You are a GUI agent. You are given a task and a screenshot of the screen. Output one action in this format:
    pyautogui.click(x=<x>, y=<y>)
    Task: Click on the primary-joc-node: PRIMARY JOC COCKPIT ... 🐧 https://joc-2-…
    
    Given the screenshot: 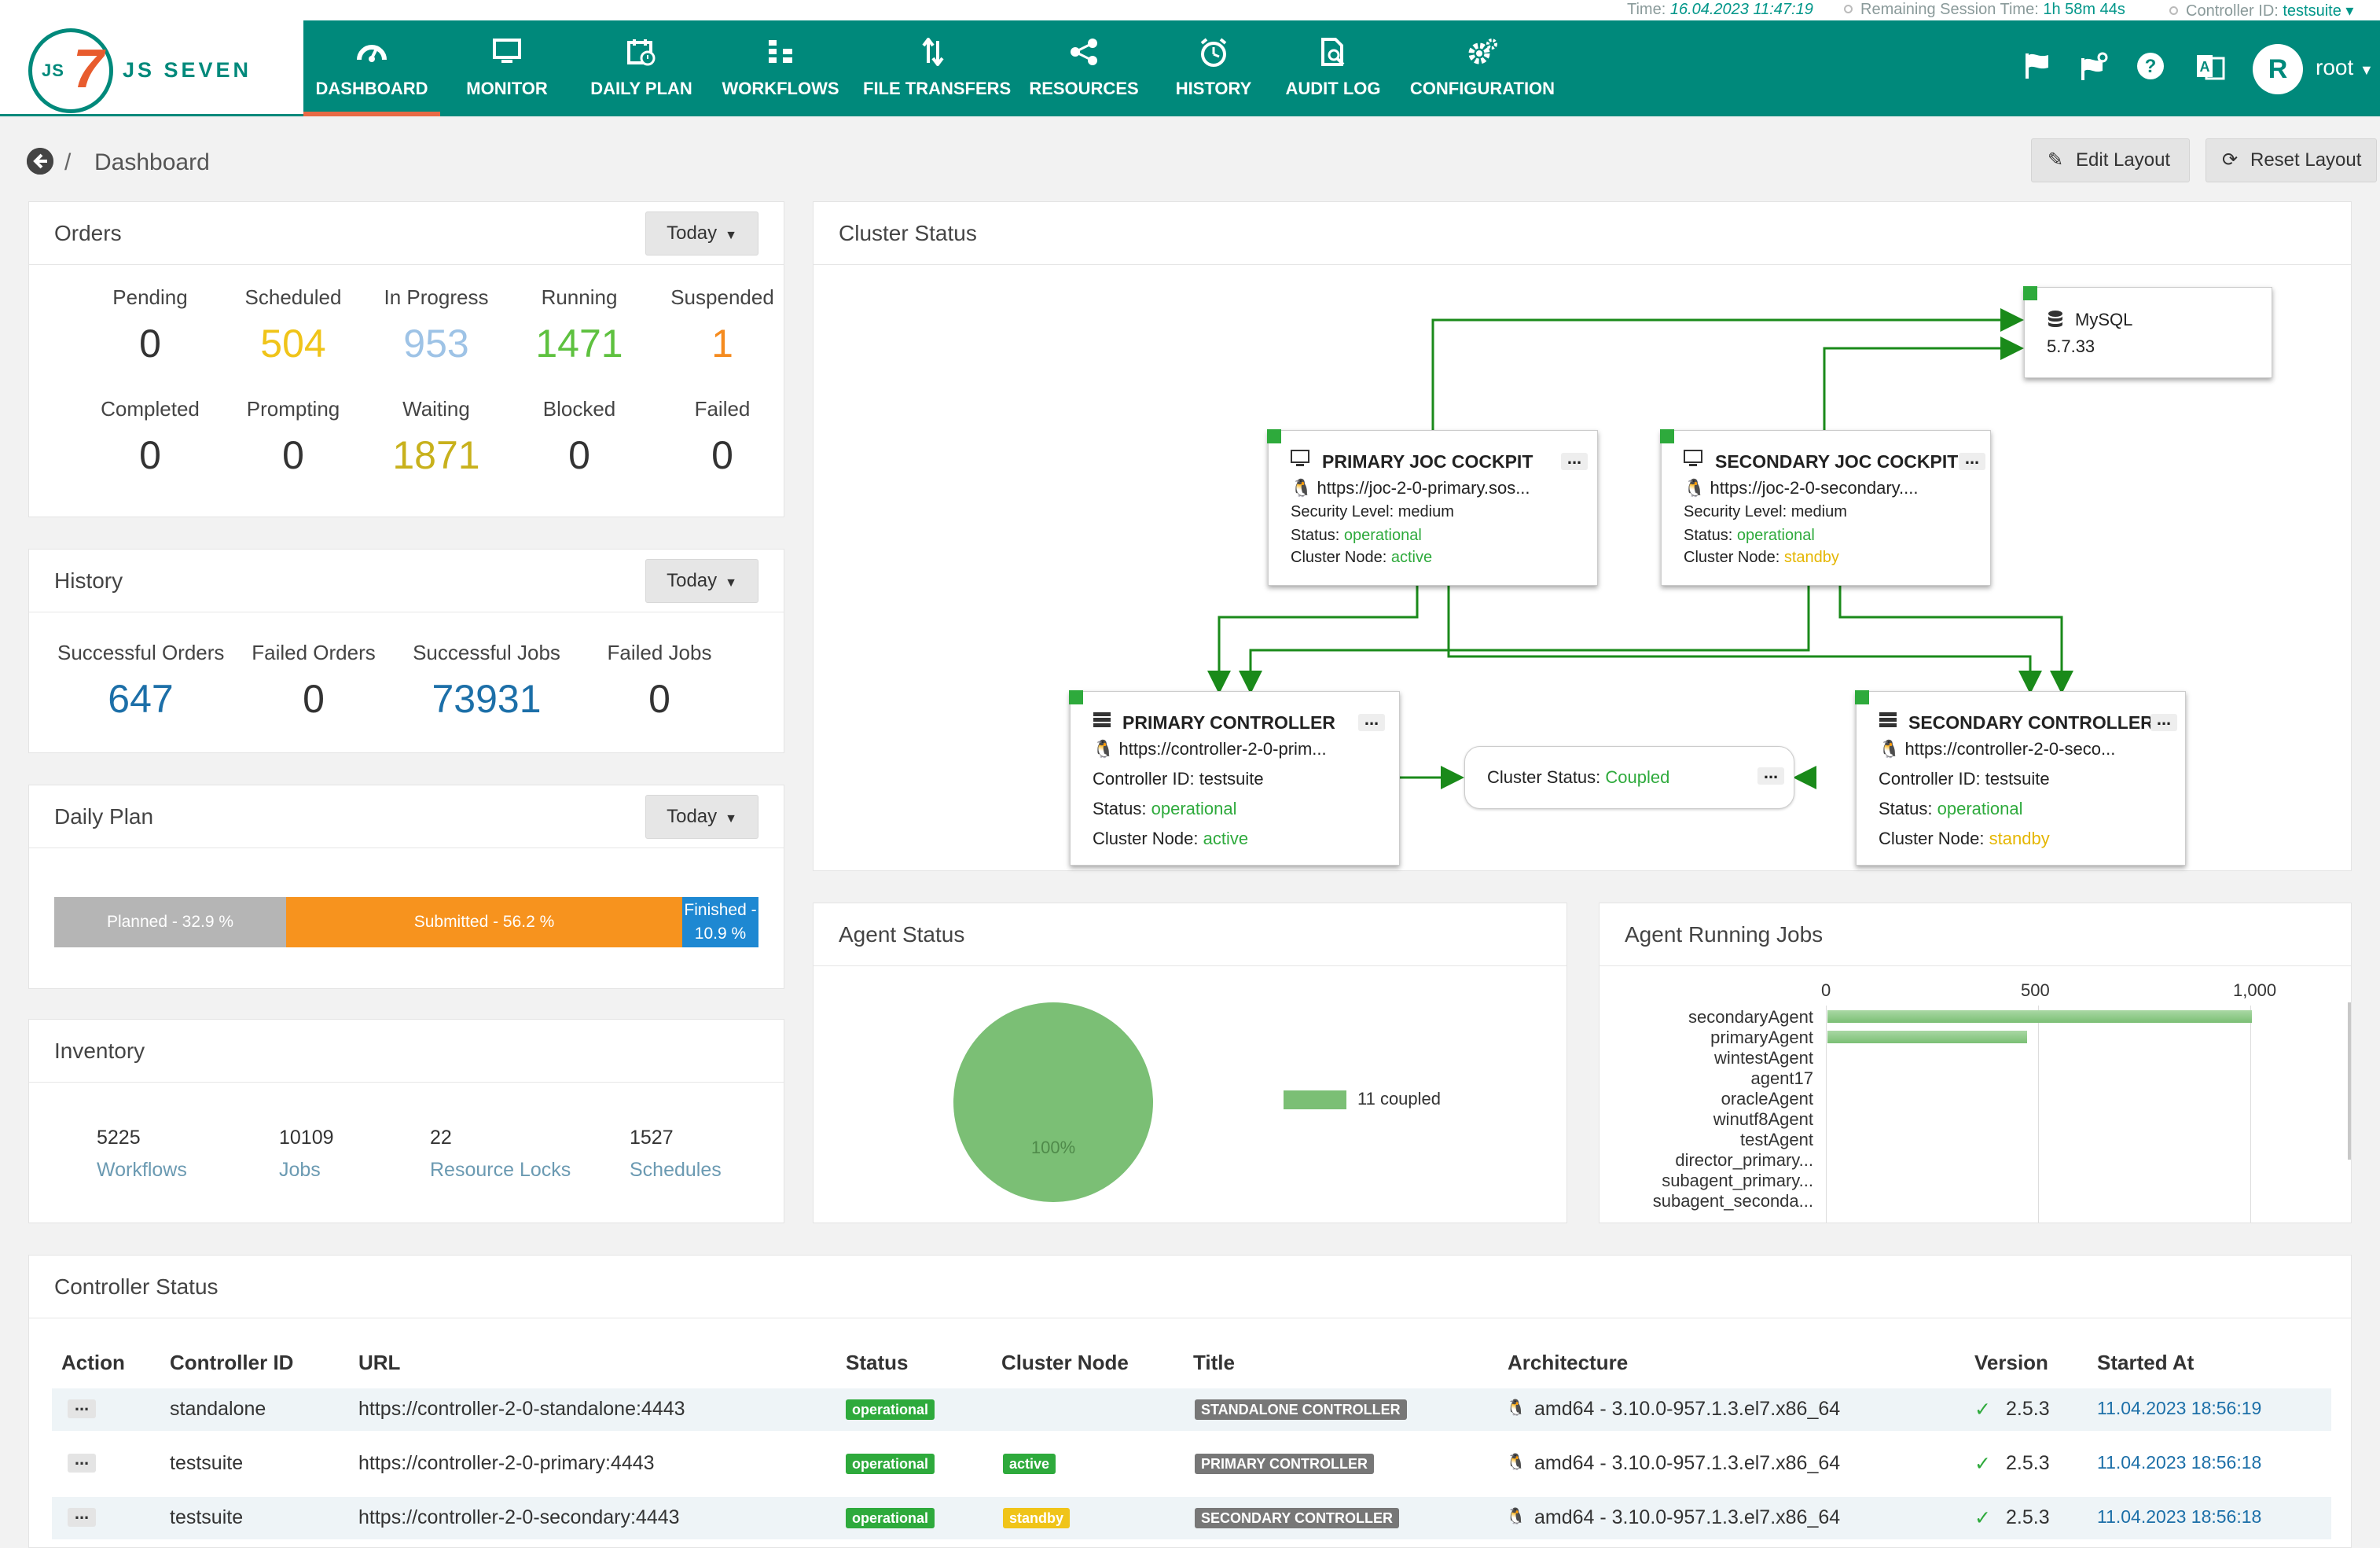 What is the action you would take?
    pyautogui.click(x=1432, y=507)
    